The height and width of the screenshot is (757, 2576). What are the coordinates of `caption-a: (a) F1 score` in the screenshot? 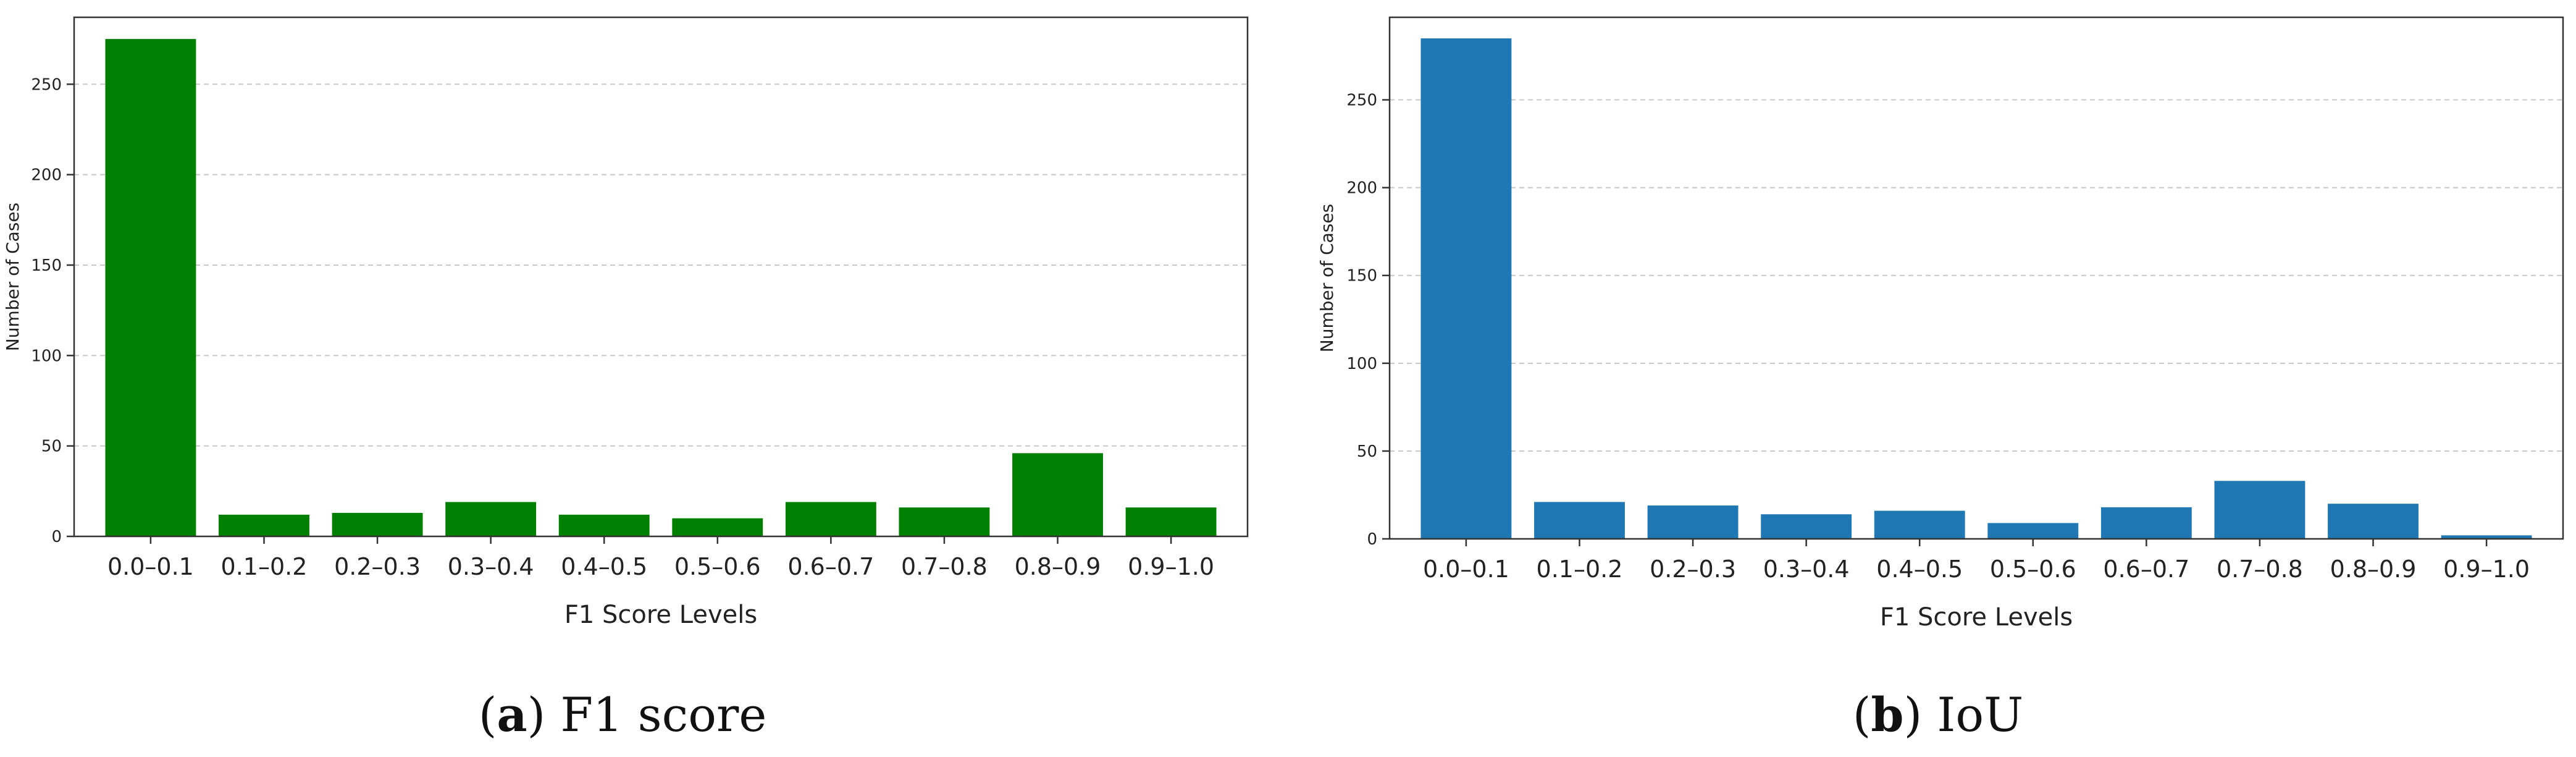 It's located at (623, 714).